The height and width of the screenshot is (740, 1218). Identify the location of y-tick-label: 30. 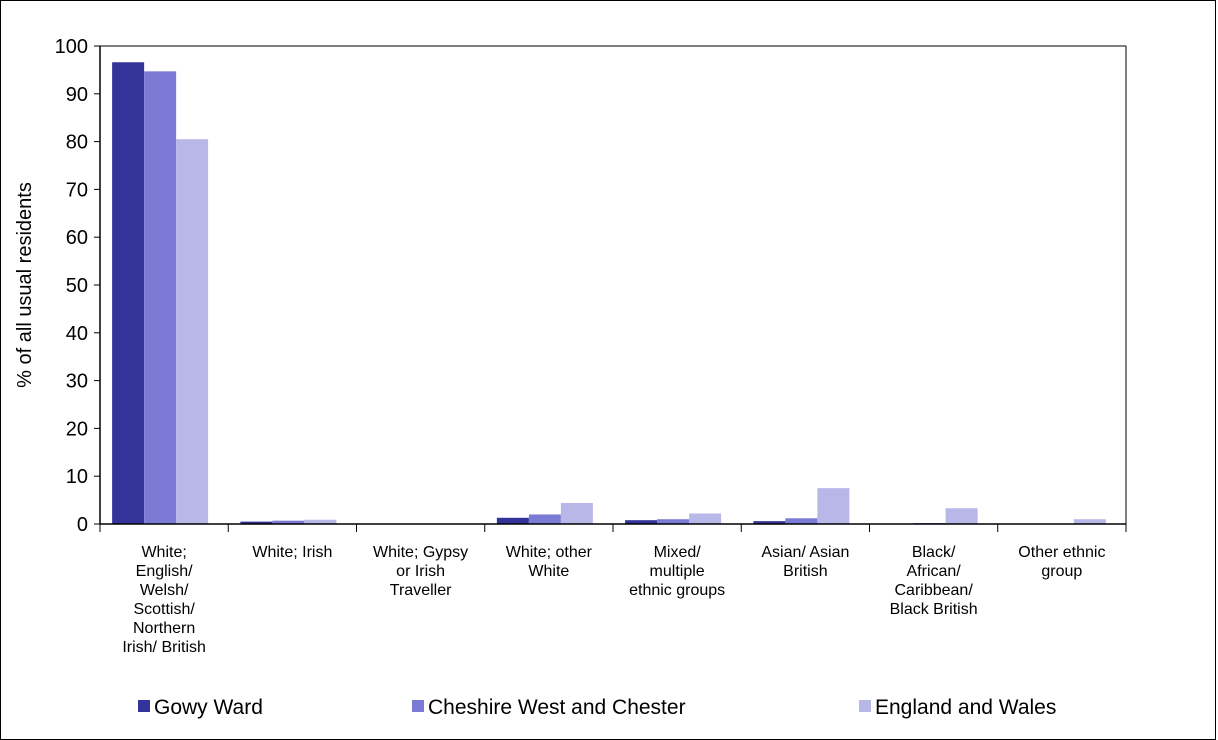
(77, 382).